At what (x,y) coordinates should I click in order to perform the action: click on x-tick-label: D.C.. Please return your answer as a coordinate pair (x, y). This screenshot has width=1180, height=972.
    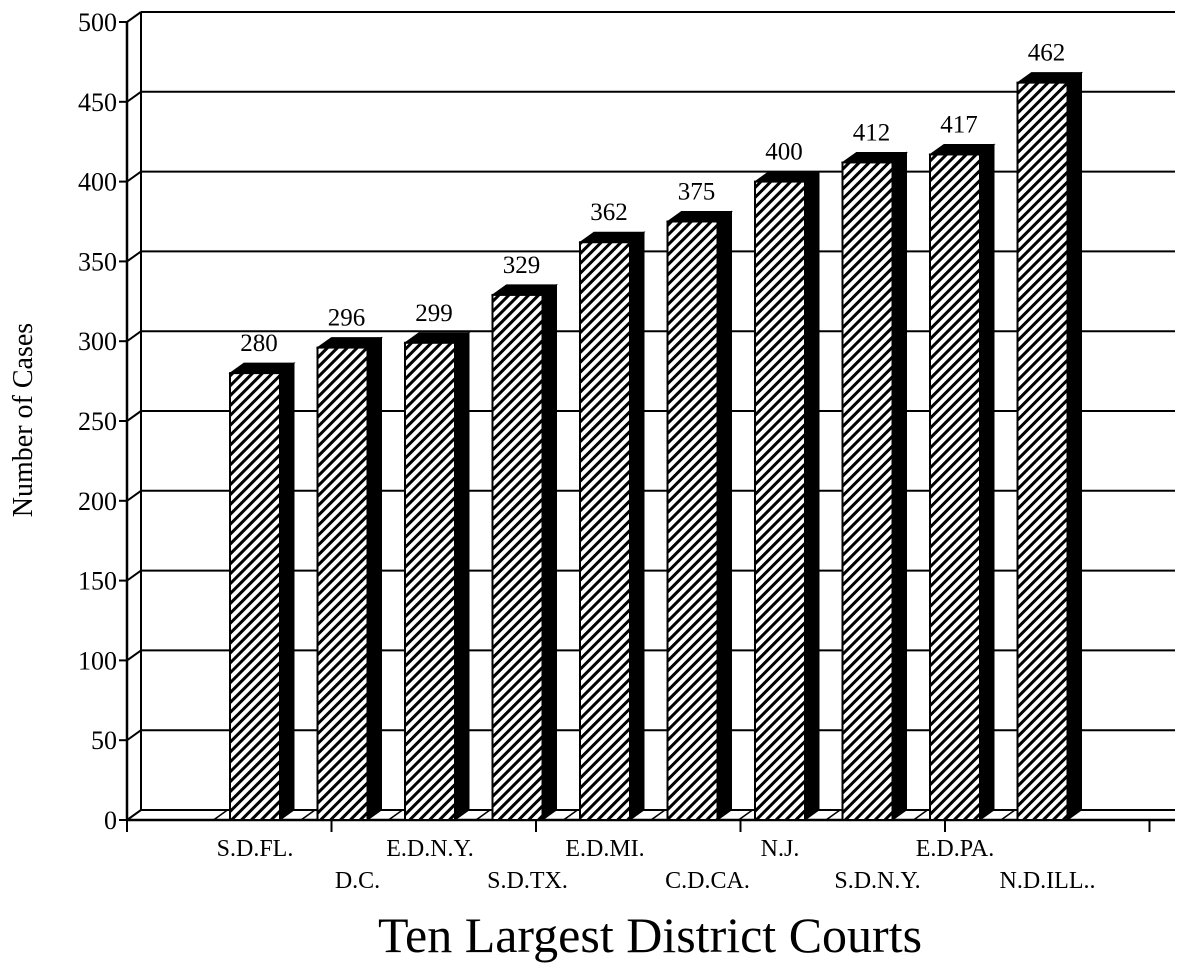
    Looking at the image, I should click on (357, 881).